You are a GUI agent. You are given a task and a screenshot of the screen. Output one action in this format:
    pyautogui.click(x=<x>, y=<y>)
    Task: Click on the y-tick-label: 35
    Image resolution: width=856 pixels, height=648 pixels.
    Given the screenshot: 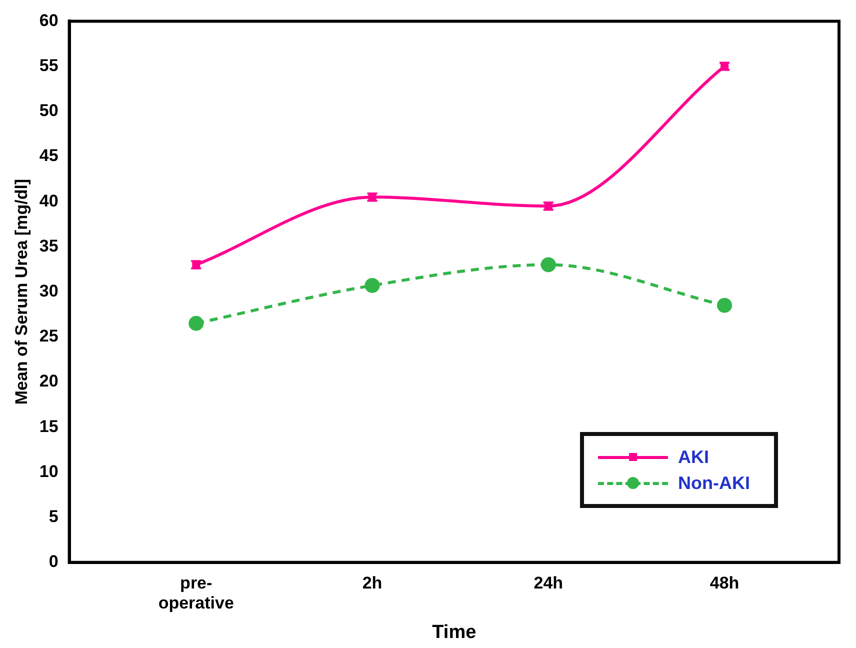 What is the action you would take?
    pyautogui.click(x=48, y=246)
    